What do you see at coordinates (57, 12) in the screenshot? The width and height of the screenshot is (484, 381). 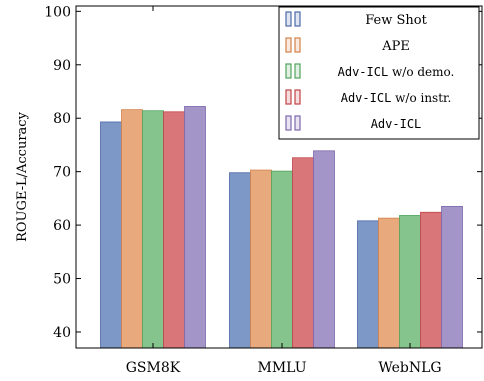 I see `y-tick-label: 100` at bounding box center [57, 12].